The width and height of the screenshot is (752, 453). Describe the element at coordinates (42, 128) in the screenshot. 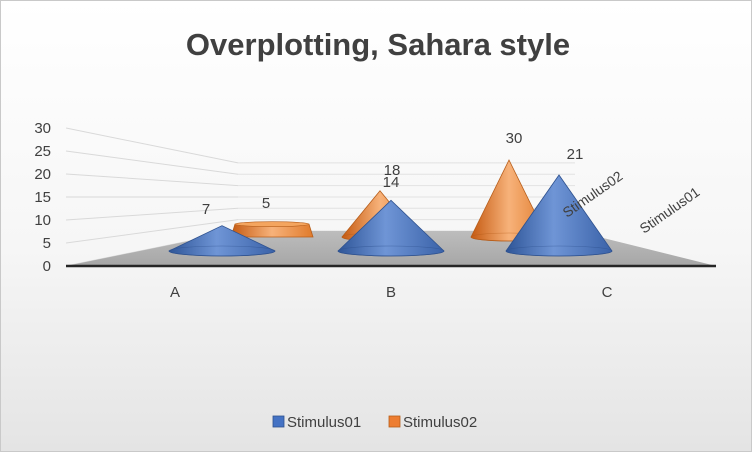

I see `y-tick-label: 30` at that location.